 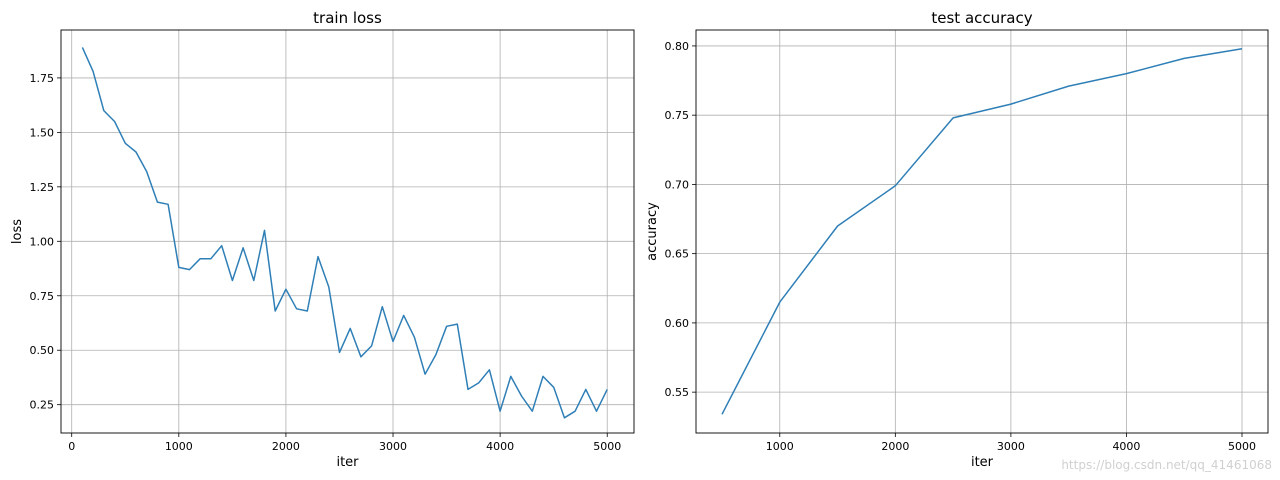 What do you see at coordinates (1166, 465) in the screenshot?
I see `watermark: https://blog.csdn.net/qq_41461068` at bounding box center [1166, 465].